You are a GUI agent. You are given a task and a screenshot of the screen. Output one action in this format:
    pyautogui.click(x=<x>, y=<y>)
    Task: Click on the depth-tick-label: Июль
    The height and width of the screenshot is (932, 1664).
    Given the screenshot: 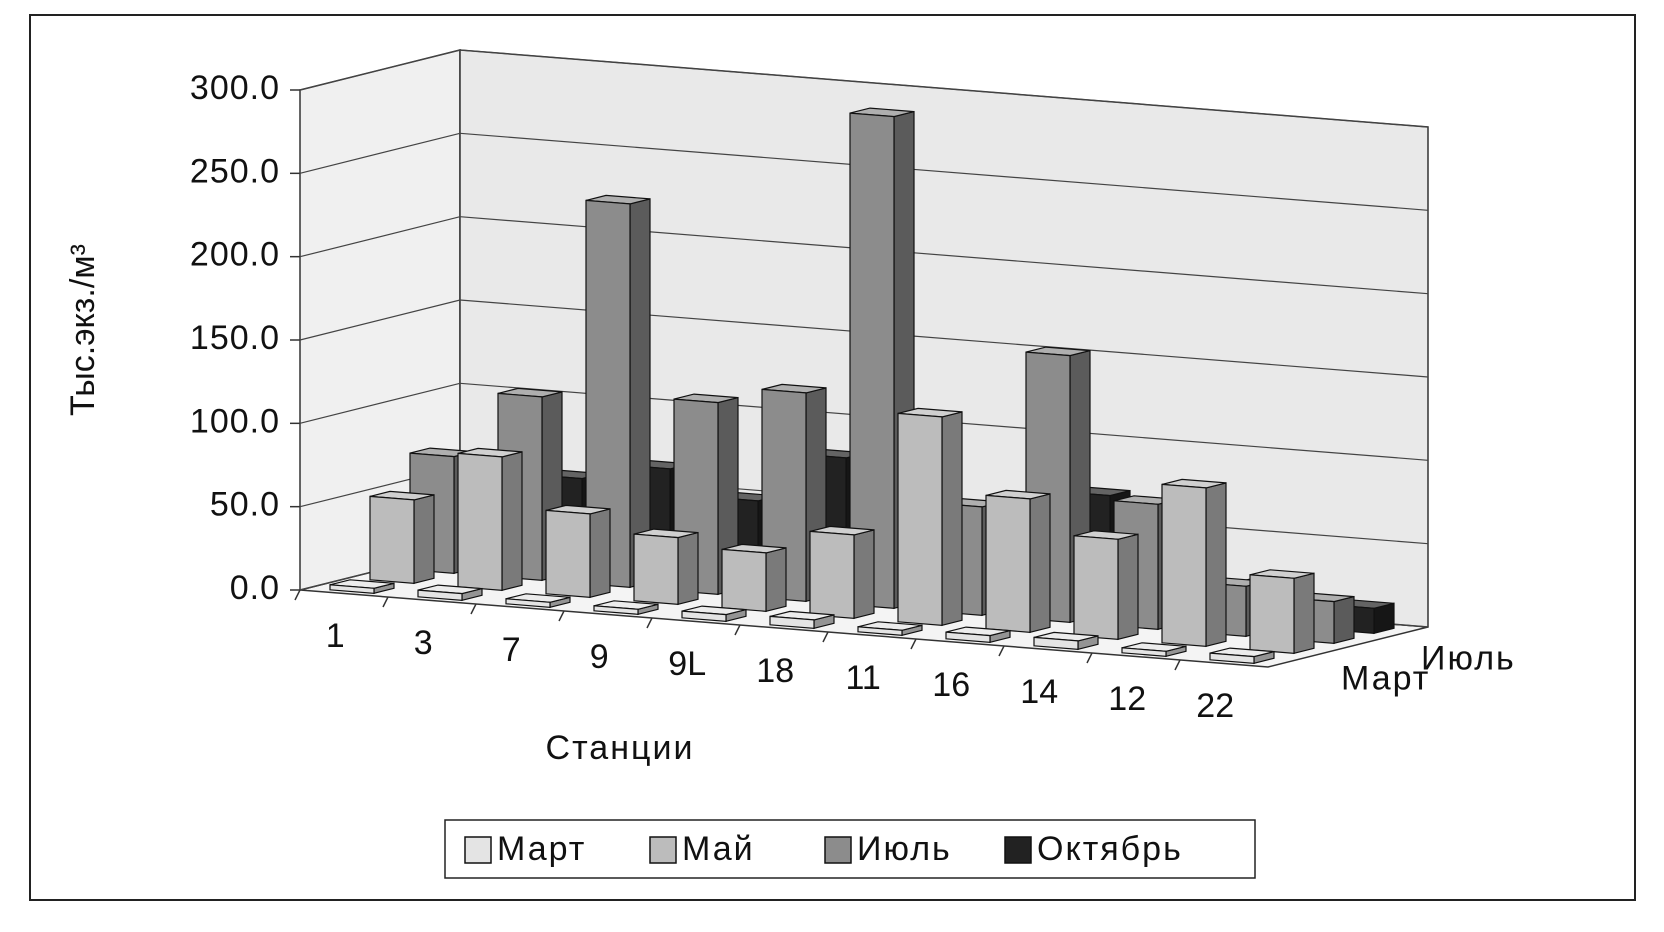 What is the action you would take?
    pyautogui.click(x=1468, y=658)
    